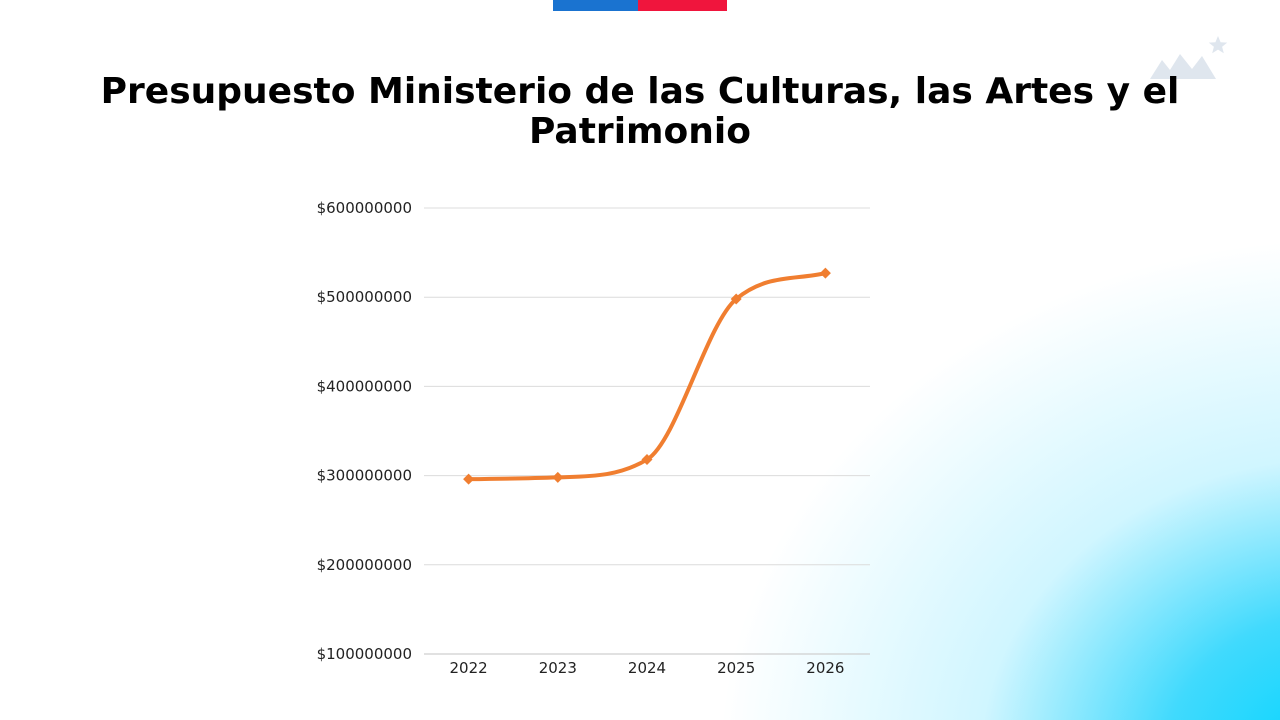 This screenshot has width=1280, height=720. What do you see at coordinates (364, 208) in the screenshot?
I see `y-tick-label: $600000000` at bounding box center [364, 208].